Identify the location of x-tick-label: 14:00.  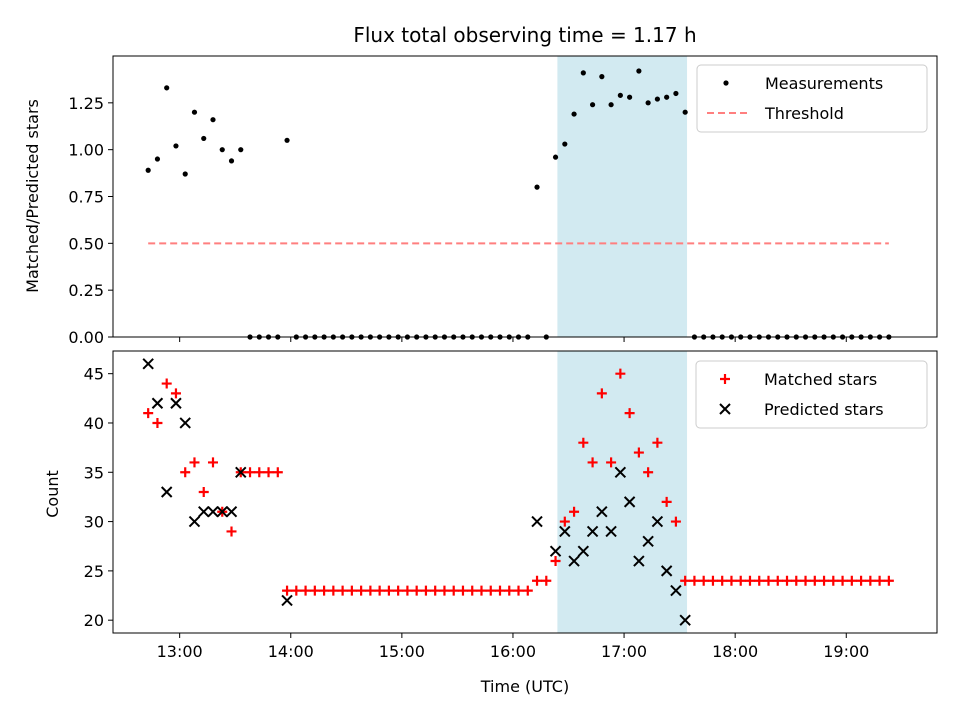
(291, 651).